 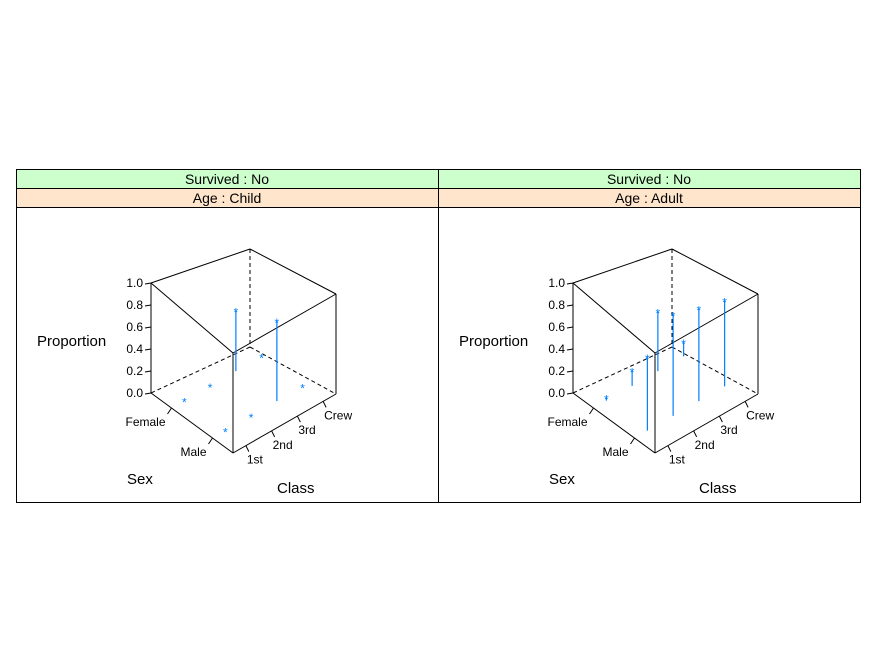 I want to click on strip-bottom, so click(x=649, y=198).